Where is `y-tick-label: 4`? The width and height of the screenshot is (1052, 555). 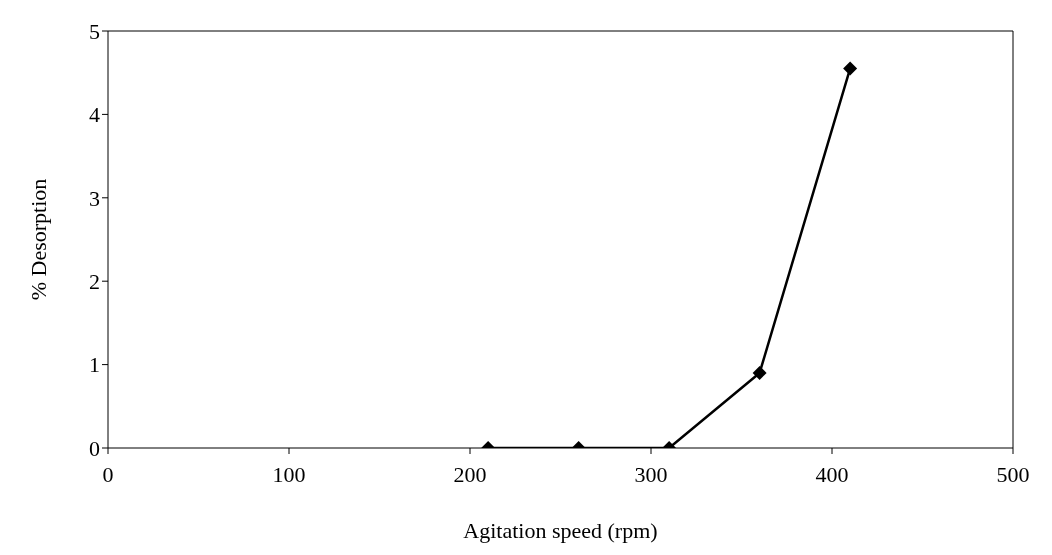
y-tick-label: 4 is located at coordinates (94, 115).